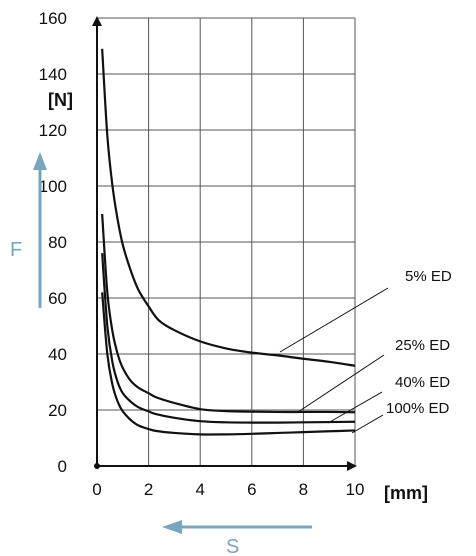 This screenshot has height=556, width=476. What do you see at coordinates (57, 242) in the screenshot?
I see `y-tick-label: 80` at bounding box center [57, 242].